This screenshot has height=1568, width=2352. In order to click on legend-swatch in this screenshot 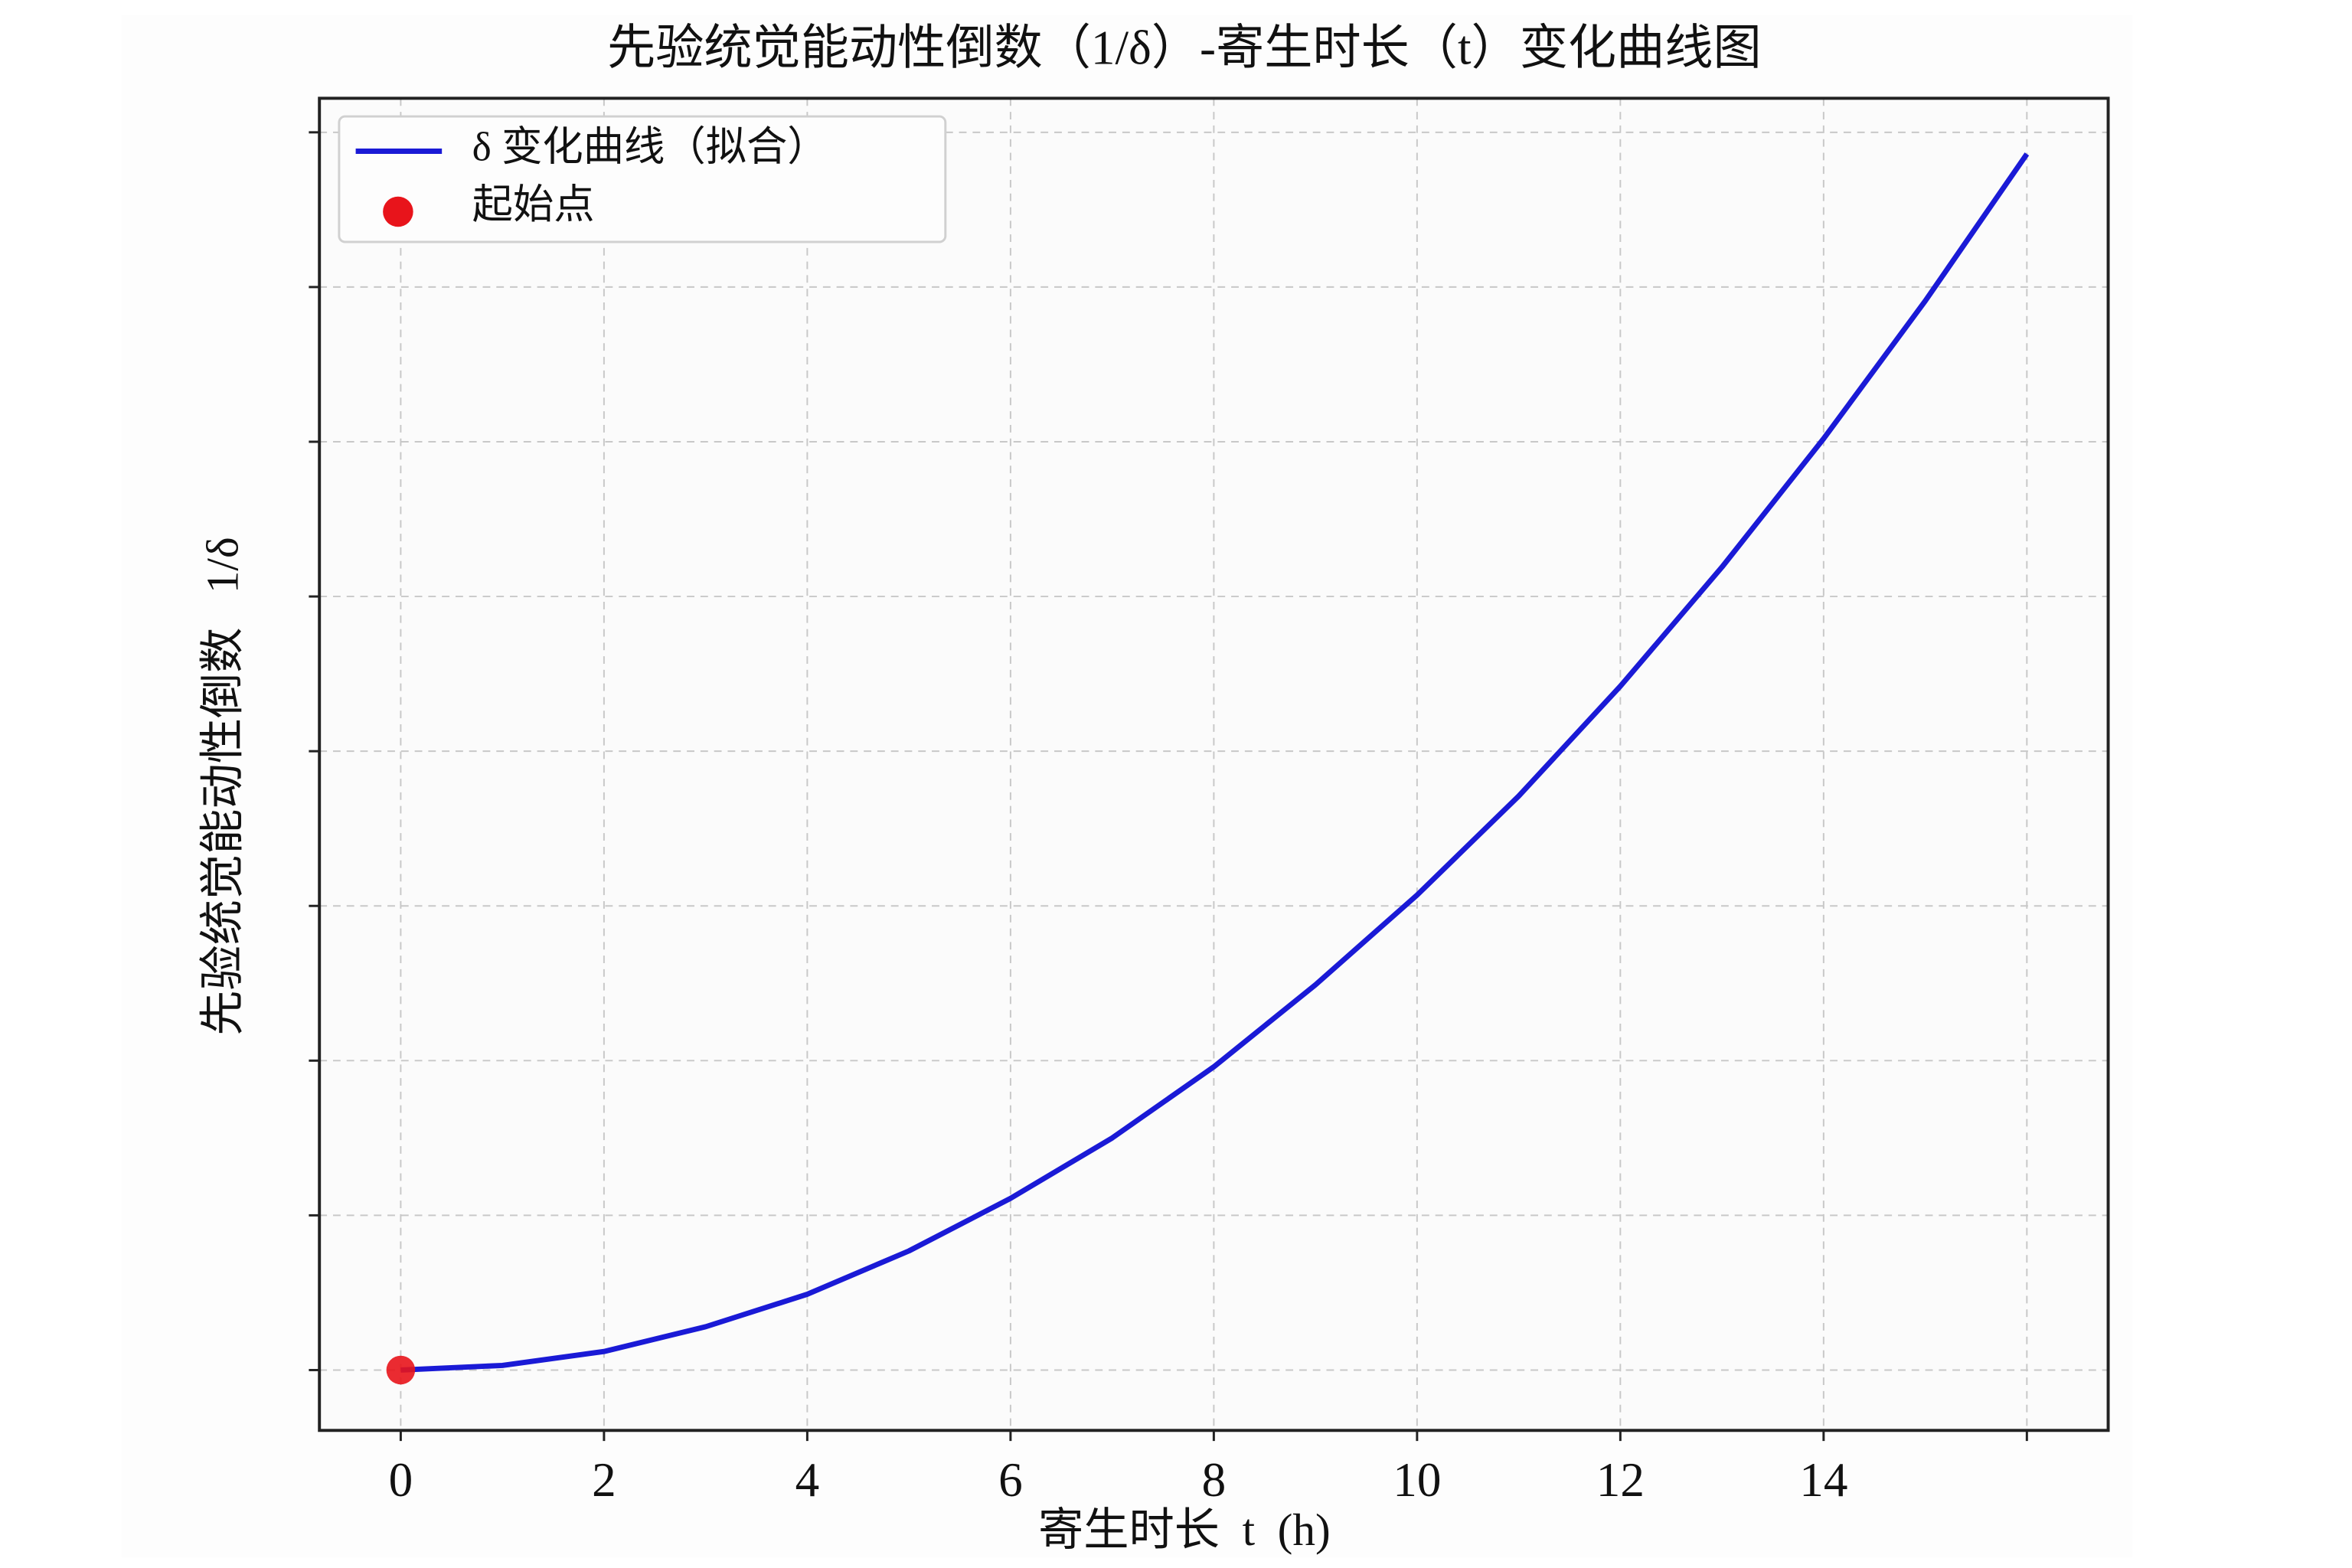, I will do `click(398, 211)`.